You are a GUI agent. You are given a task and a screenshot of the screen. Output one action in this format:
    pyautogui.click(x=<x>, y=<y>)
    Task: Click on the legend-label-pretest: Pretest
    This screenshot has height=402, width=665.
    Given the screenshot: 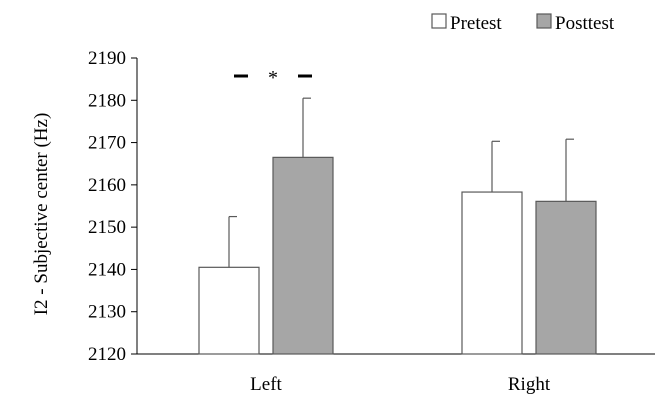 What is the action you would take?
    pyautogui.click(x=476, y=23)
    